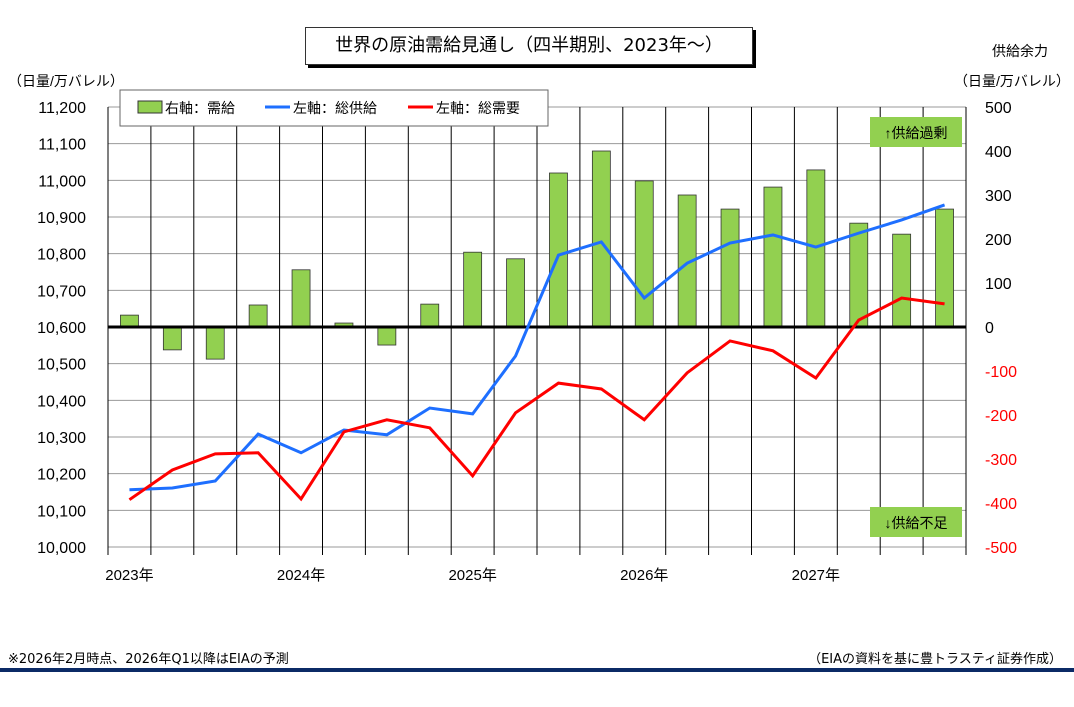 Image resolution: width=1074 pixels, height=707 pixels. I want to click on left-axis-label: （日量/万バレル）, so click(66, 81).